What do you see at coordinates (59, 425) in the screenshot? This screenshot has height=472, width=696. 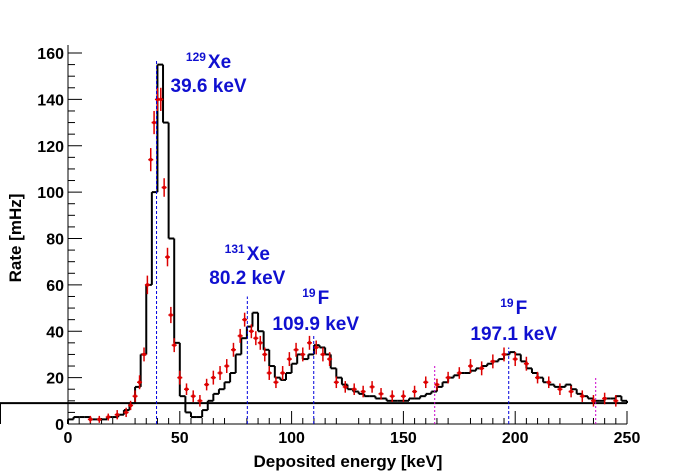 I see `y-tick-label: 0` at bounding box center [59, 425].